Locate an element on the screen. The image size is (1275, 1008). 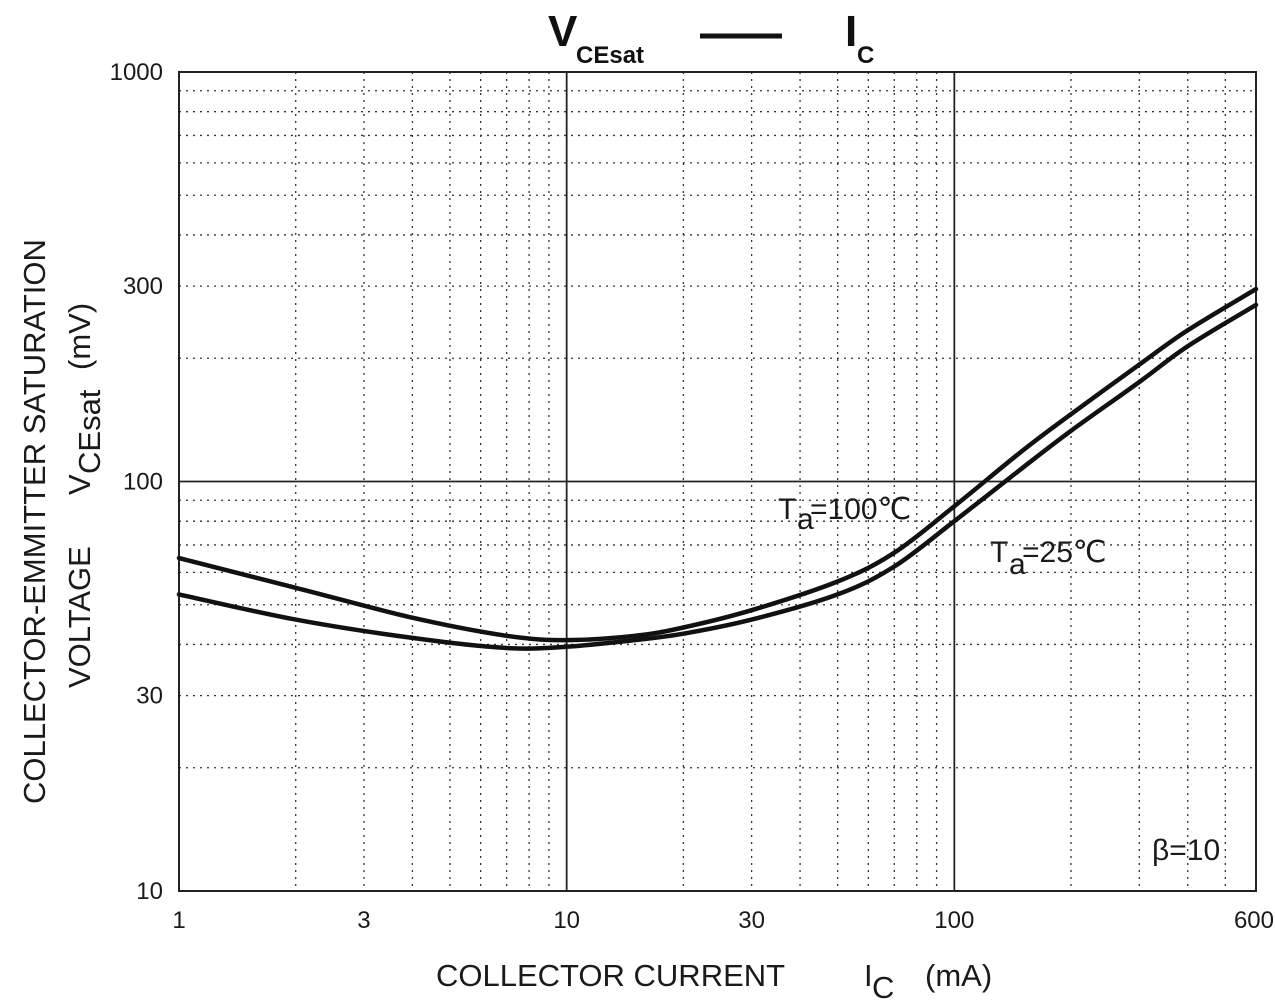
annotation-ta-100-main: T is located at coordinates (787, 509).